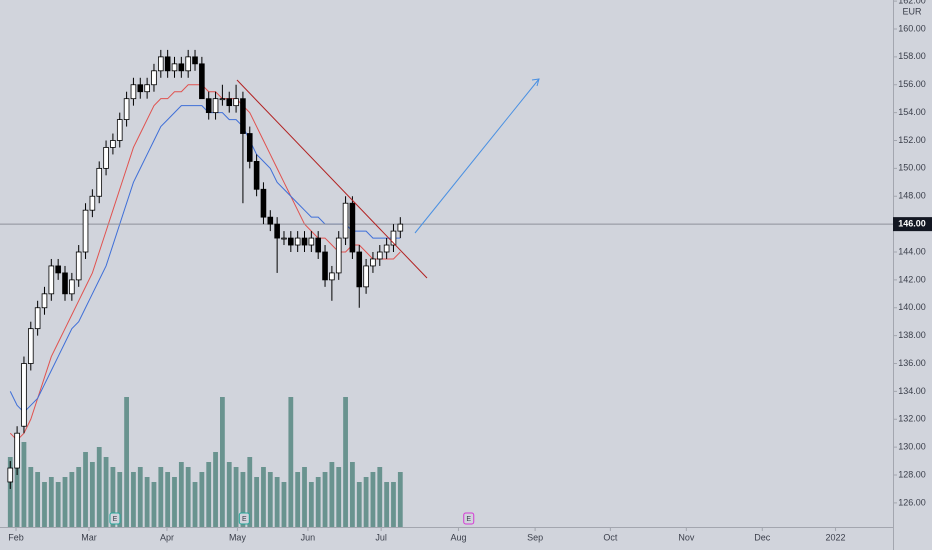 Image resolution: width=932 pixels, height=550 pixels. What do you see at coordinates (912, 56) in the screenshot?
I see `y-tick-label: 158.00` at bounding box center [912, 56].